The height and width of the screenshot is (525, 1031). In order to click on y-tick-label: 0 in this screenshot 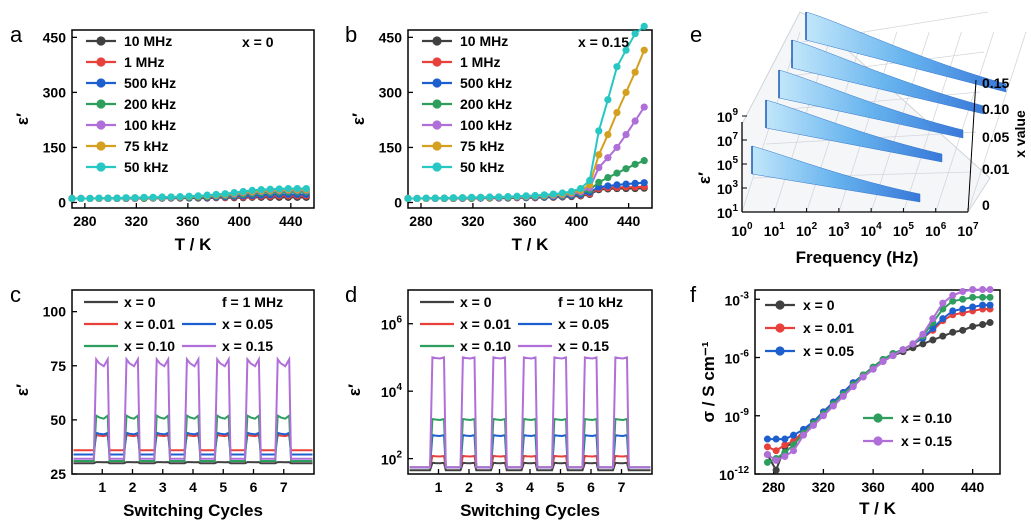, I will do `click(398, 202)`.